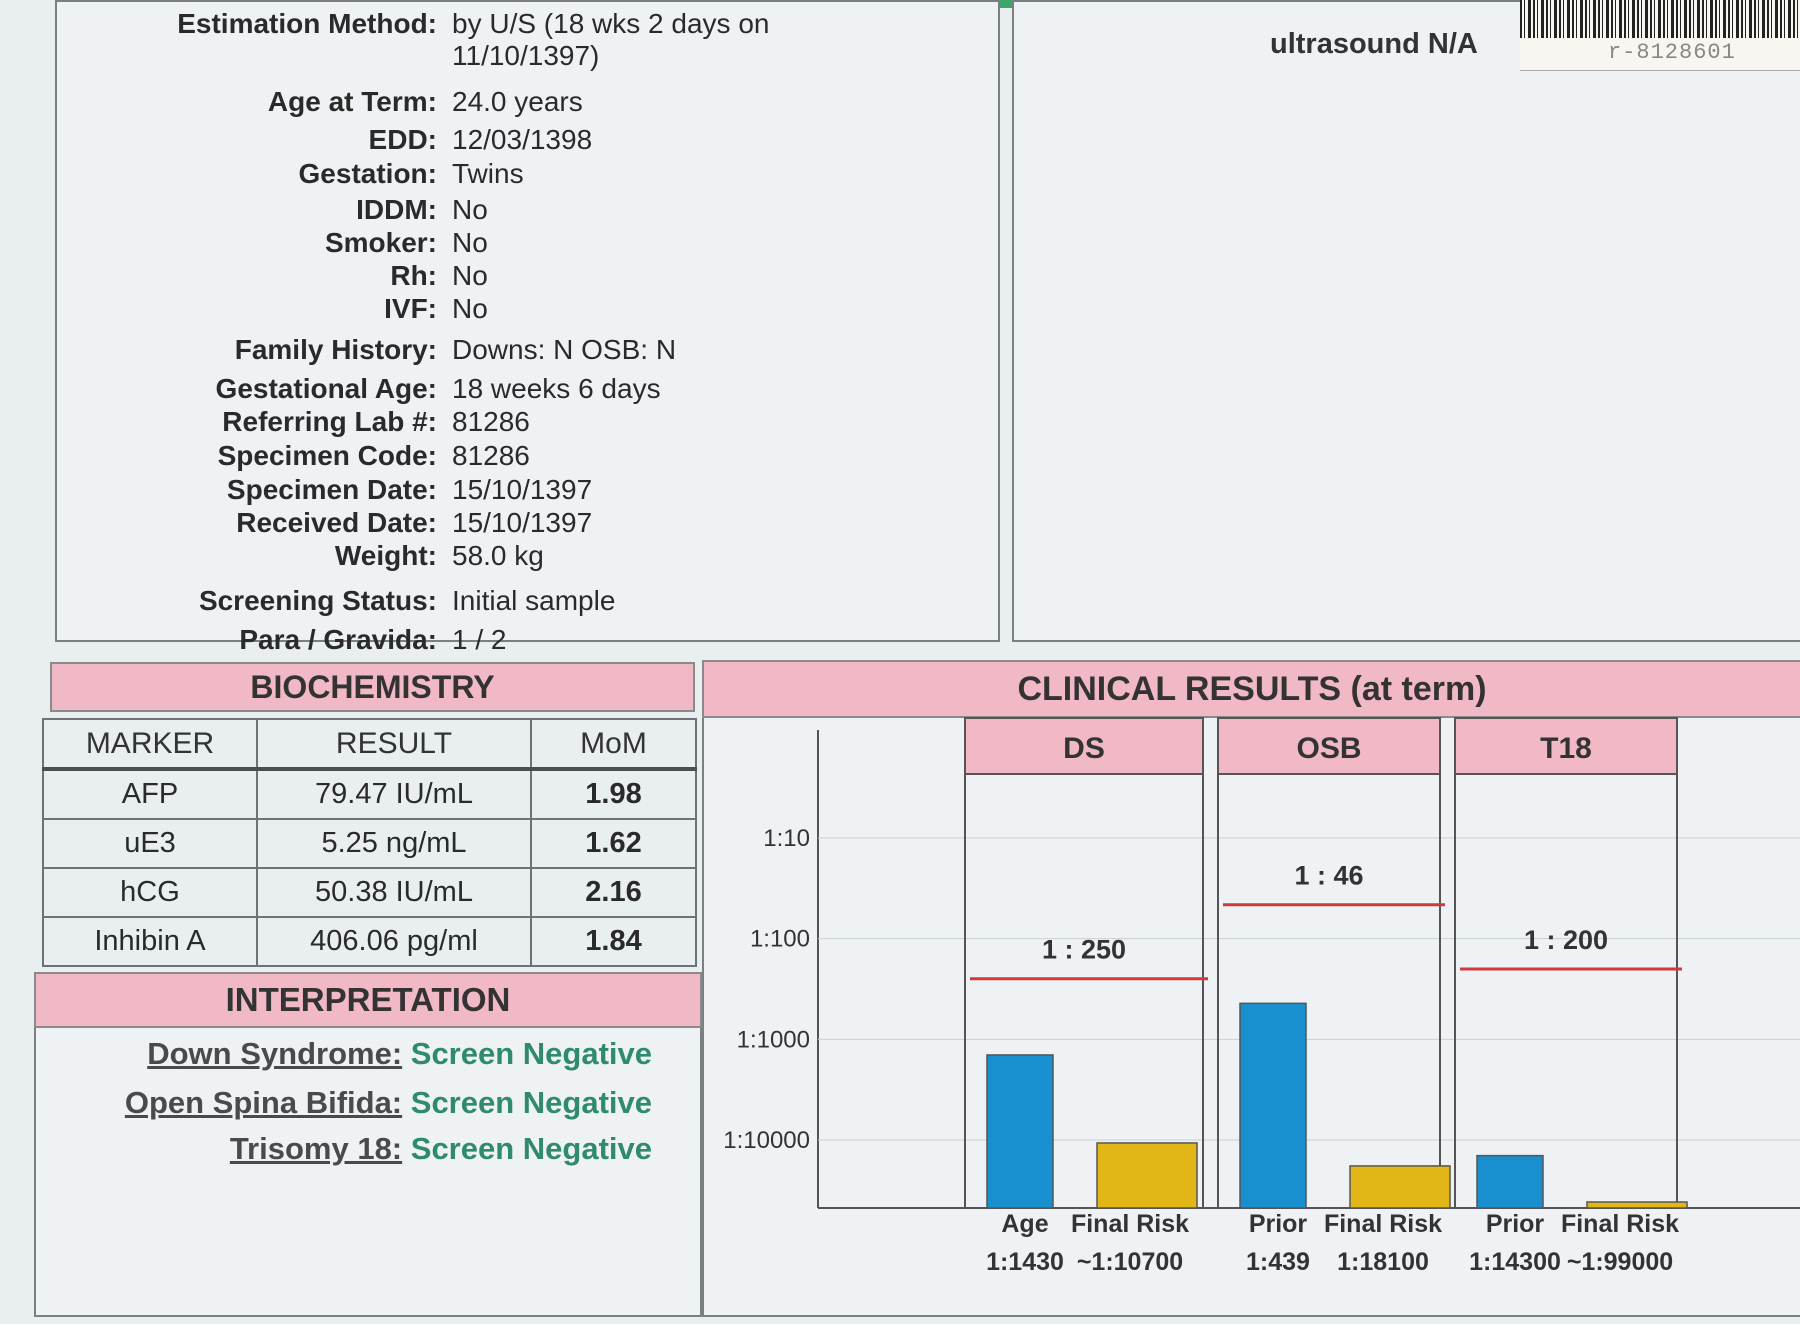 The height and width of the screenshot is (1324, 1800). What do you see at coordinates (613, 941) in the screenshot?
I see `mom-cell: 1.84` at bounding box center [613, 941].